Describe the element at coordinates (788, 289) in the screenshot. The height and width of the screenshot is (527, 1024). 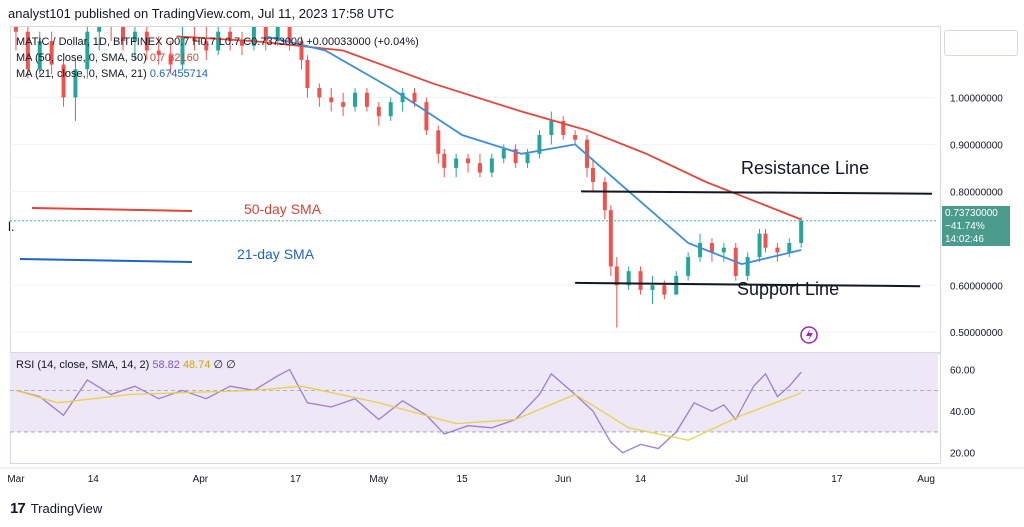
I see `support-line-label: Support Line` at that location.